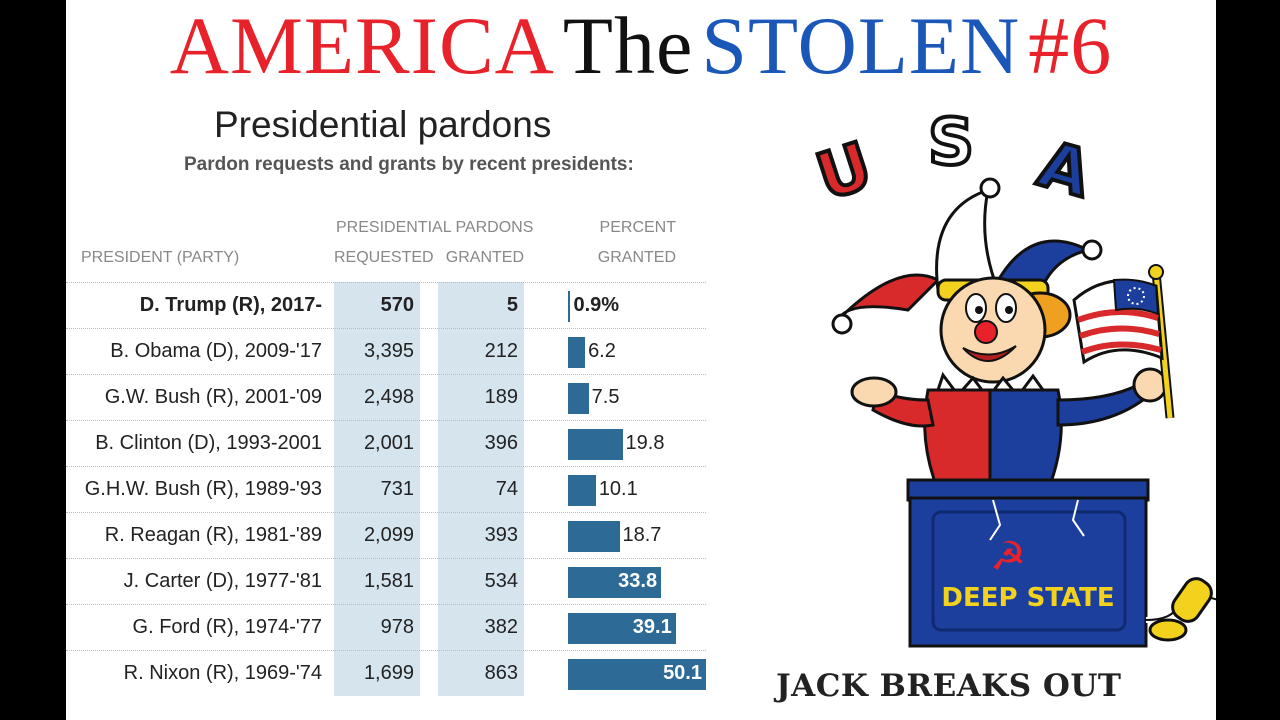 This screenshot has width=1280, height=720. Describe the element at coordinates (397, 305) in the screenshot. I see `requested-value: 570` at that location.